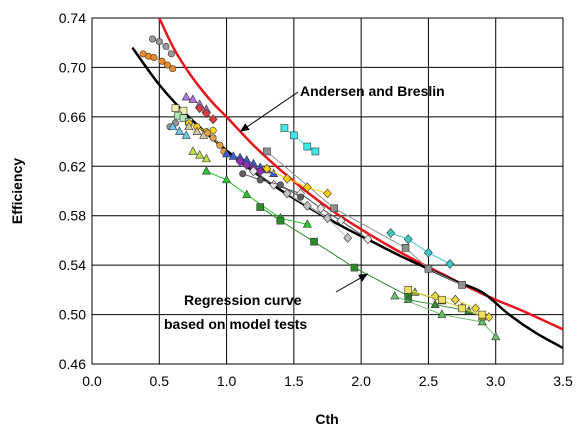  I want to click on x-tick-label: 2.0, so click(361, 381).